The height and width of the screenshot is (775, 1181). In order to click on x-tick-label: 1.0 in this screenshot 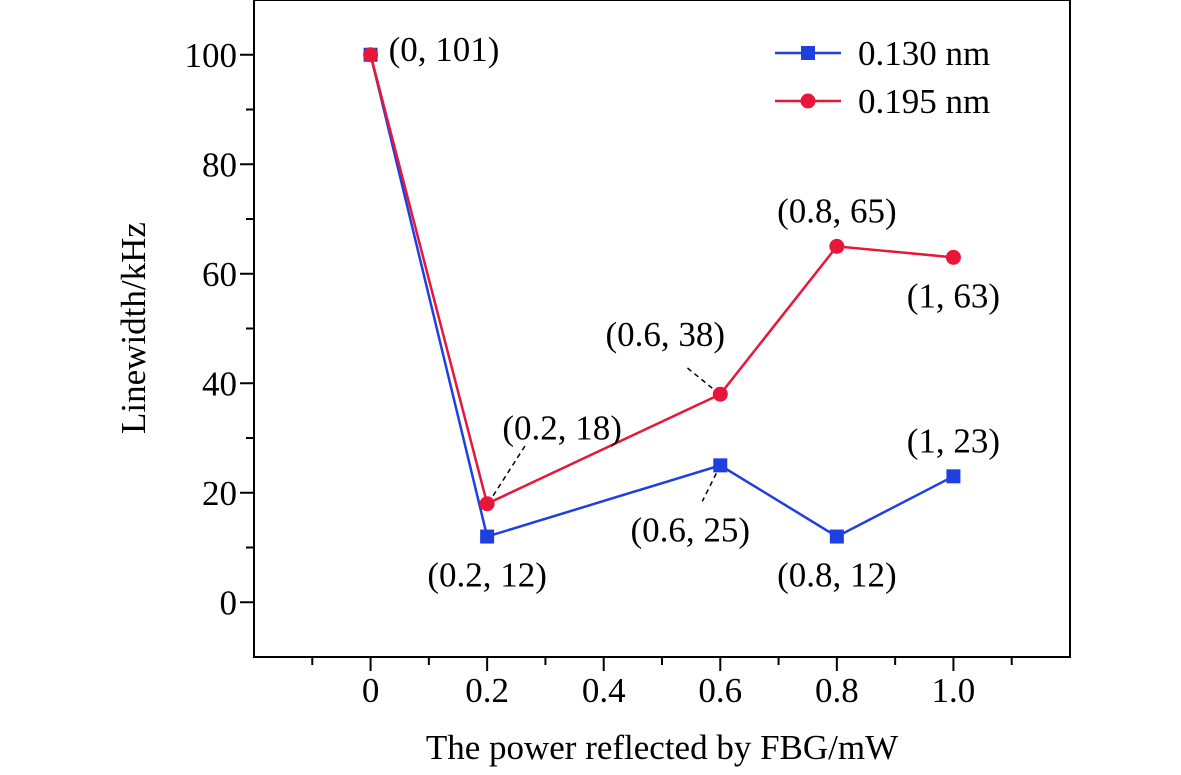, I will do `click(954, 690)`.